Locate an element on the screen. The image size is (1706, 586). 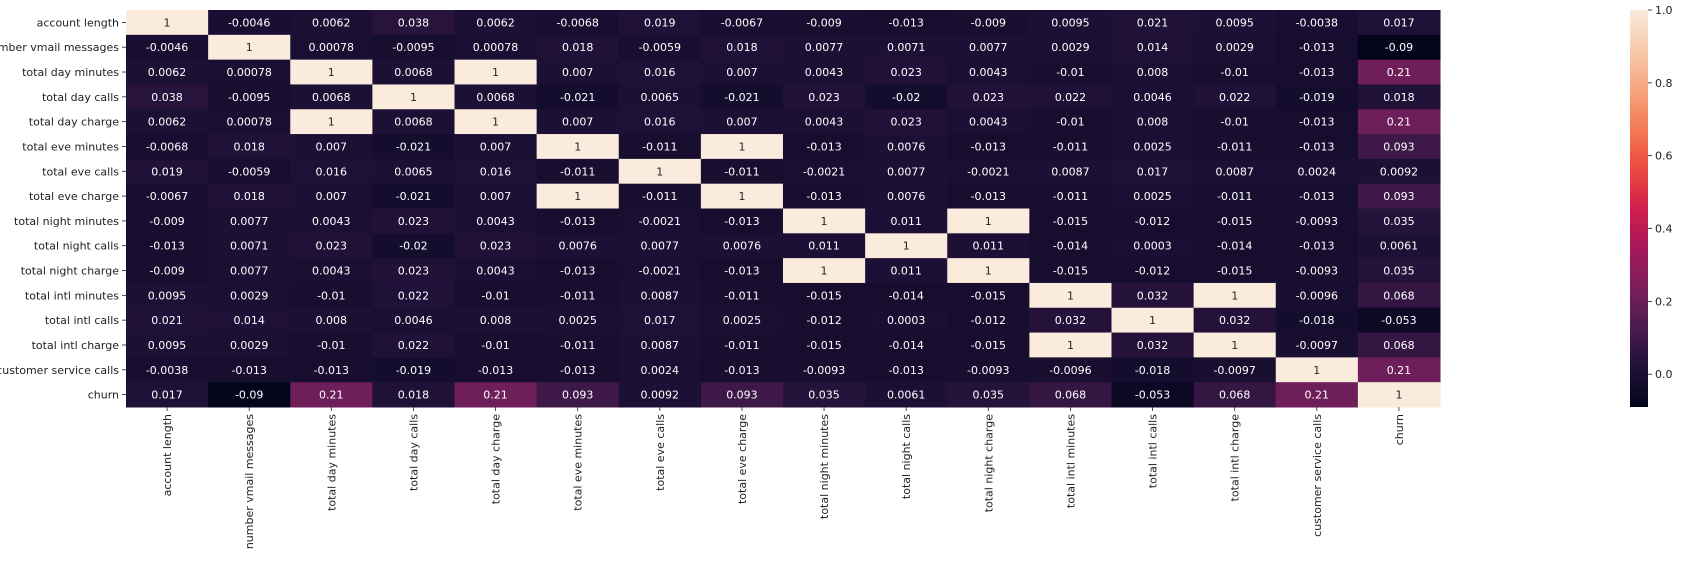
heatmap-cell-value: 0.00078 is located at coordinates (249, 72).